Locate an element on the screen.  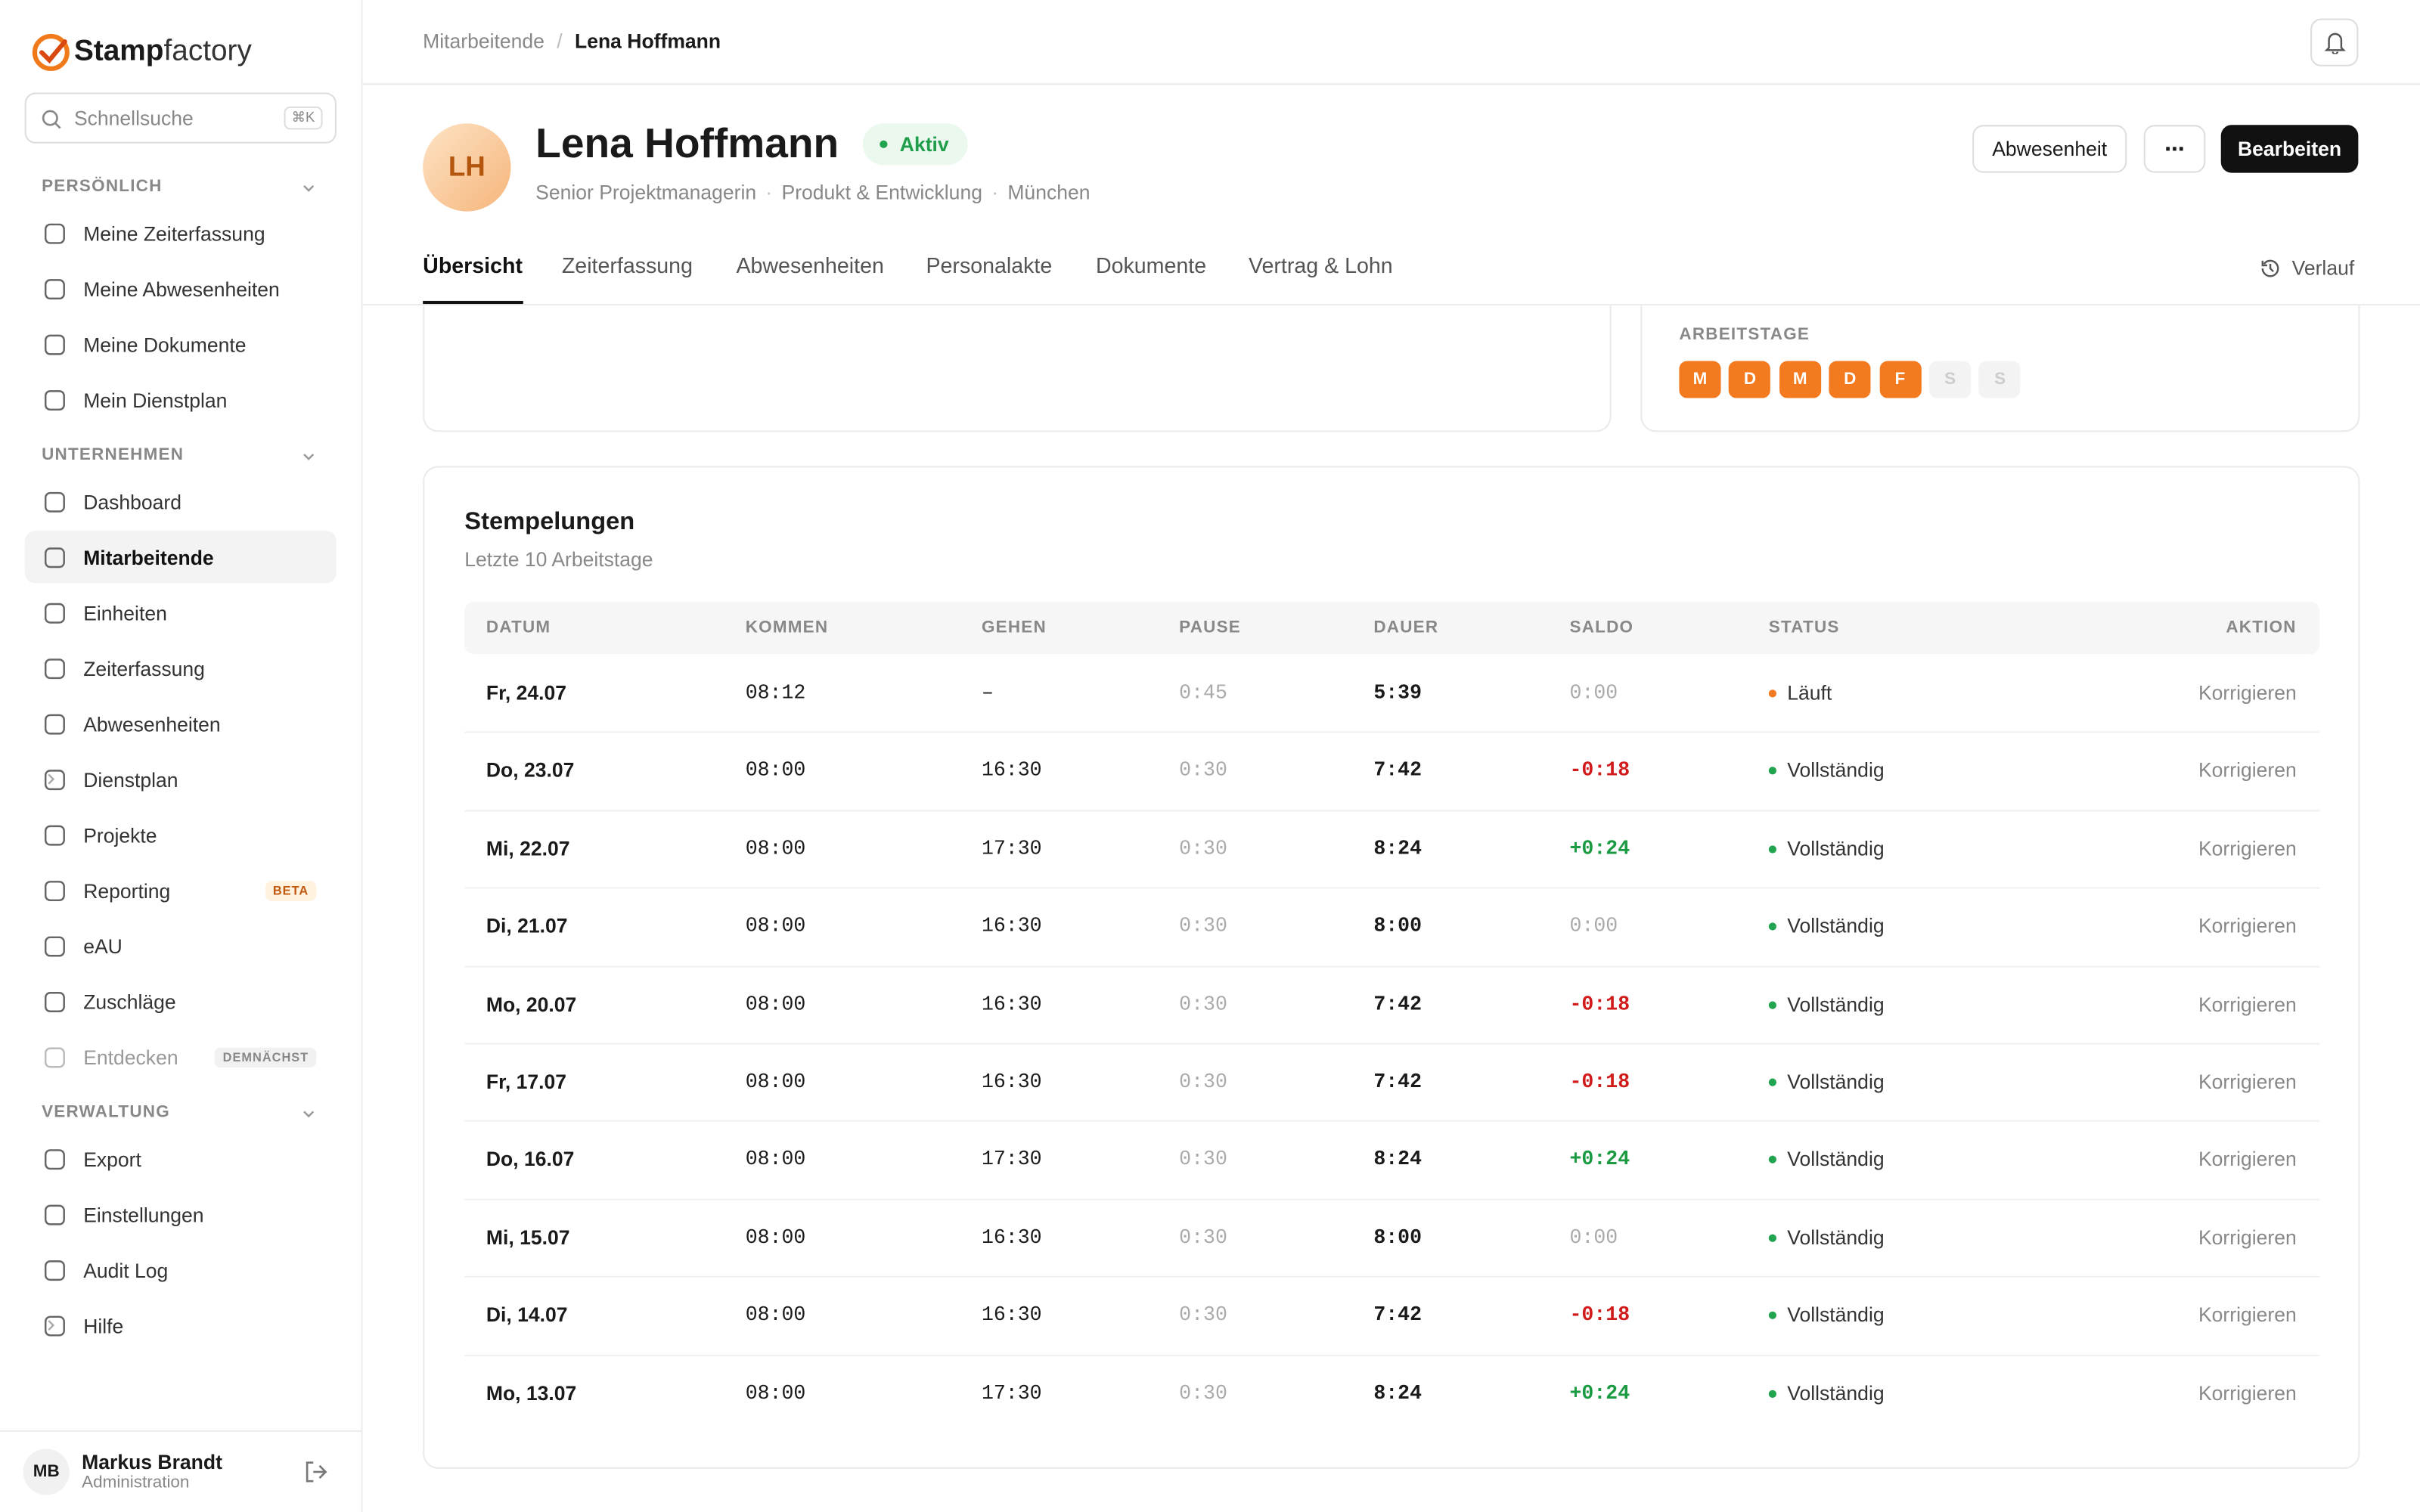
nav-item: Dashboard is located at coordinates (181, 502).